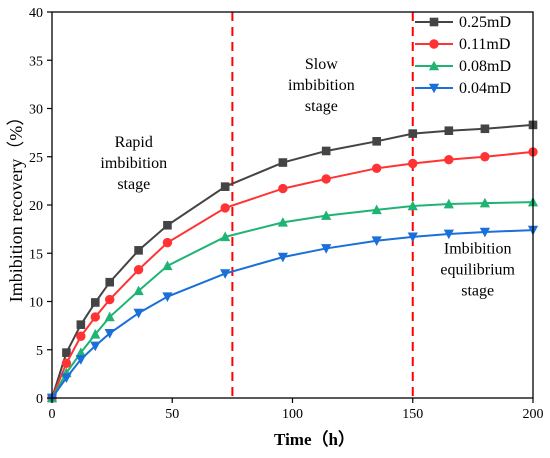 This screenshot has width=550, height=458. I want to click on stage-annotation: Imbibition equilibrium stage, so click(477, 269).